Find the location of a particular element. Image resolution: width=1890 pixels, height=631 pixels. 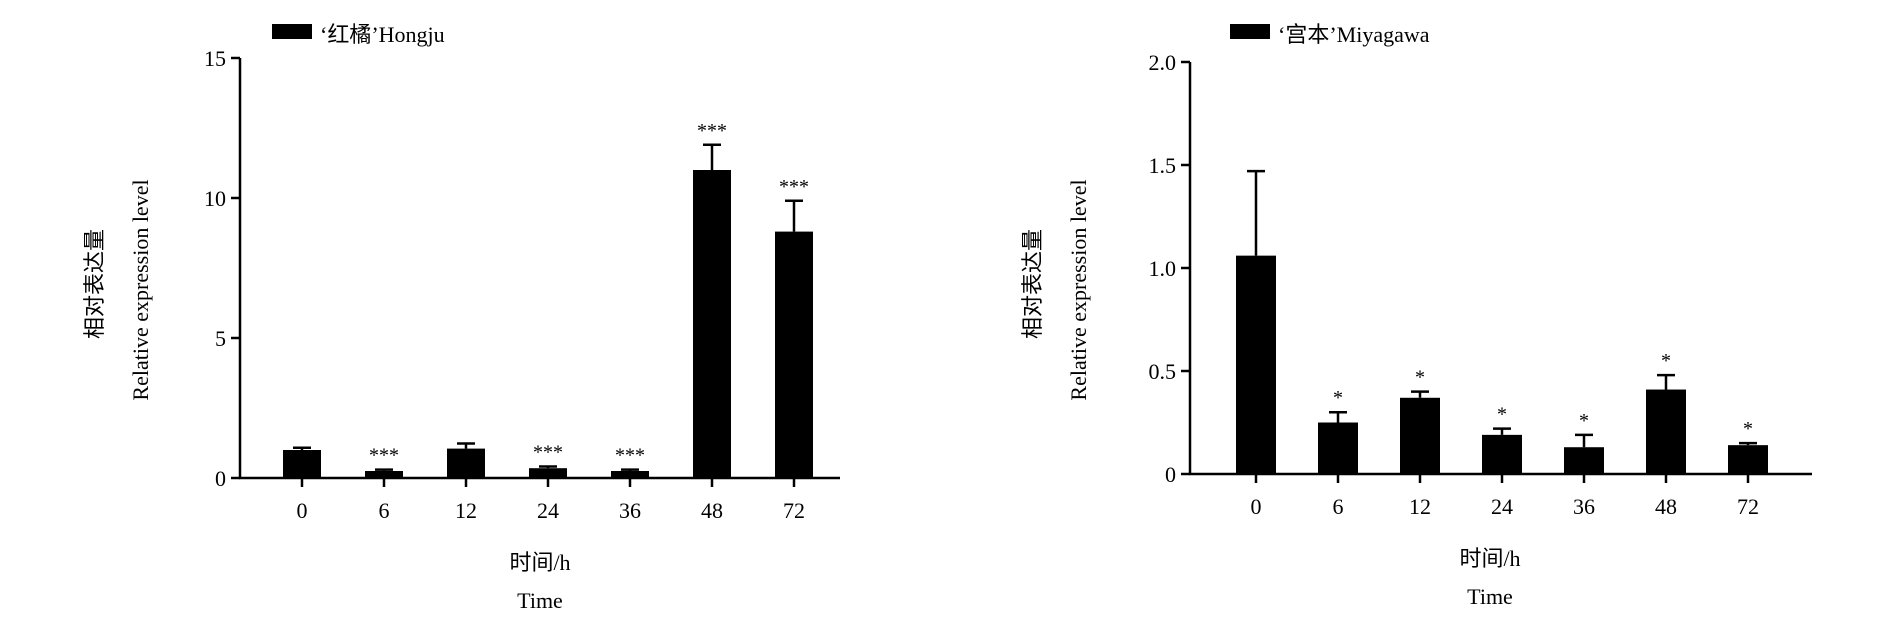

y-tick-label: 1.5 is located at coordinates (1163, 165).